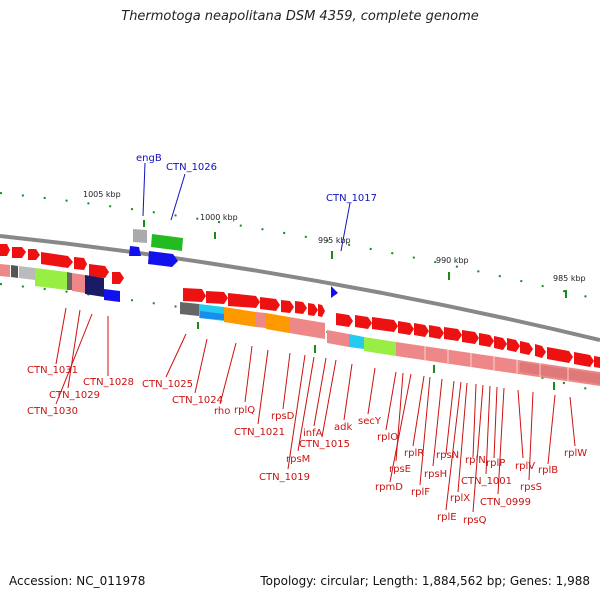 This screenshot has height=600, width=600. What do you see at coordinates (420, 492) in the screenshot?
I see `gene-label: rplF` at bounding box center [420, 492].